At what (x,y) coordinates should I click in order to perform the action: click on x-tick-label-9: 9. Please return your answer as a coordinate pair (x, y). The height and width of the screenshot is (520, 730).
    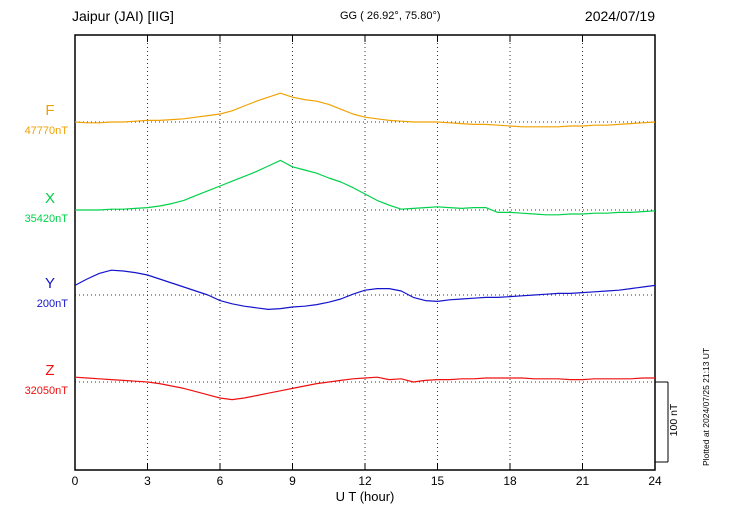
    Looking at the image, I should click on (292, 481).